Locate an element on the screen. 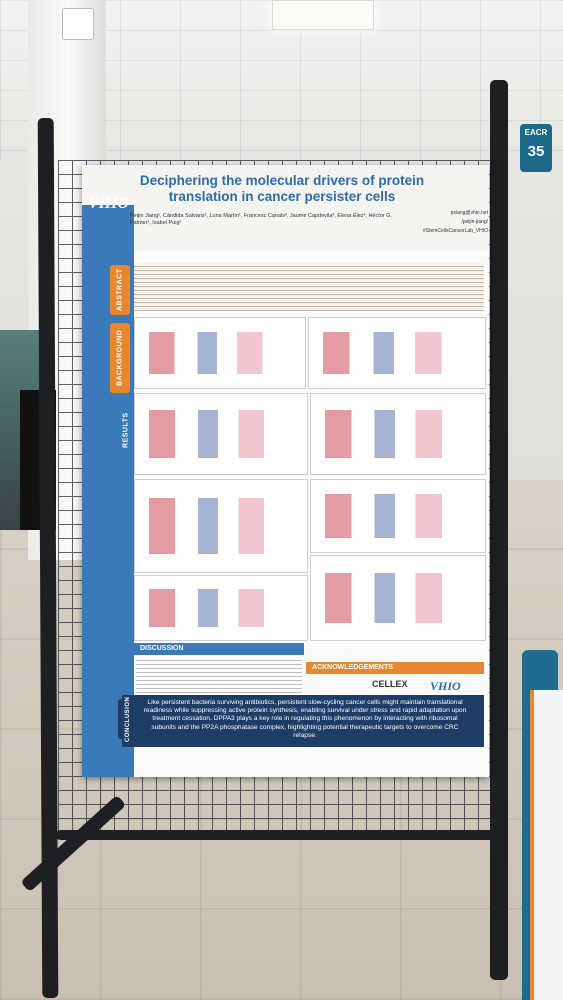 The width and height of the screenshot is (563, 1000). ceiling-light is located at coordinates (323, 15).